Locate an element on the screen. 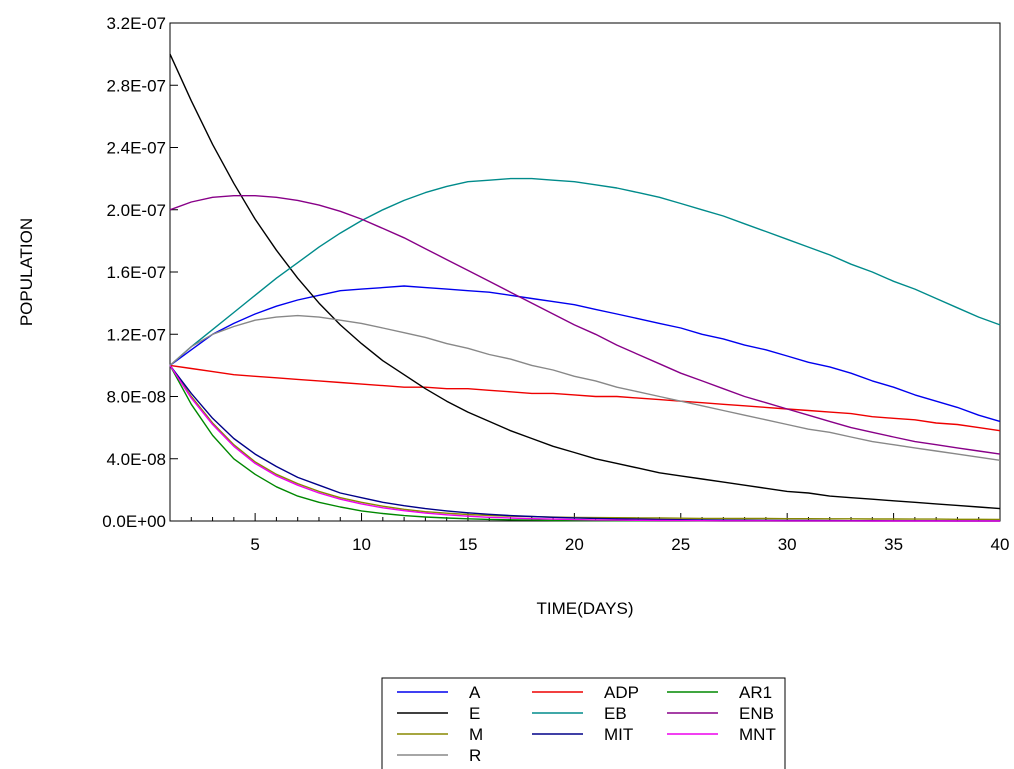 Image resolution: width=1014 pixels, height=769 pixels. legend-label-r: R is located at coordinates (475, 755).